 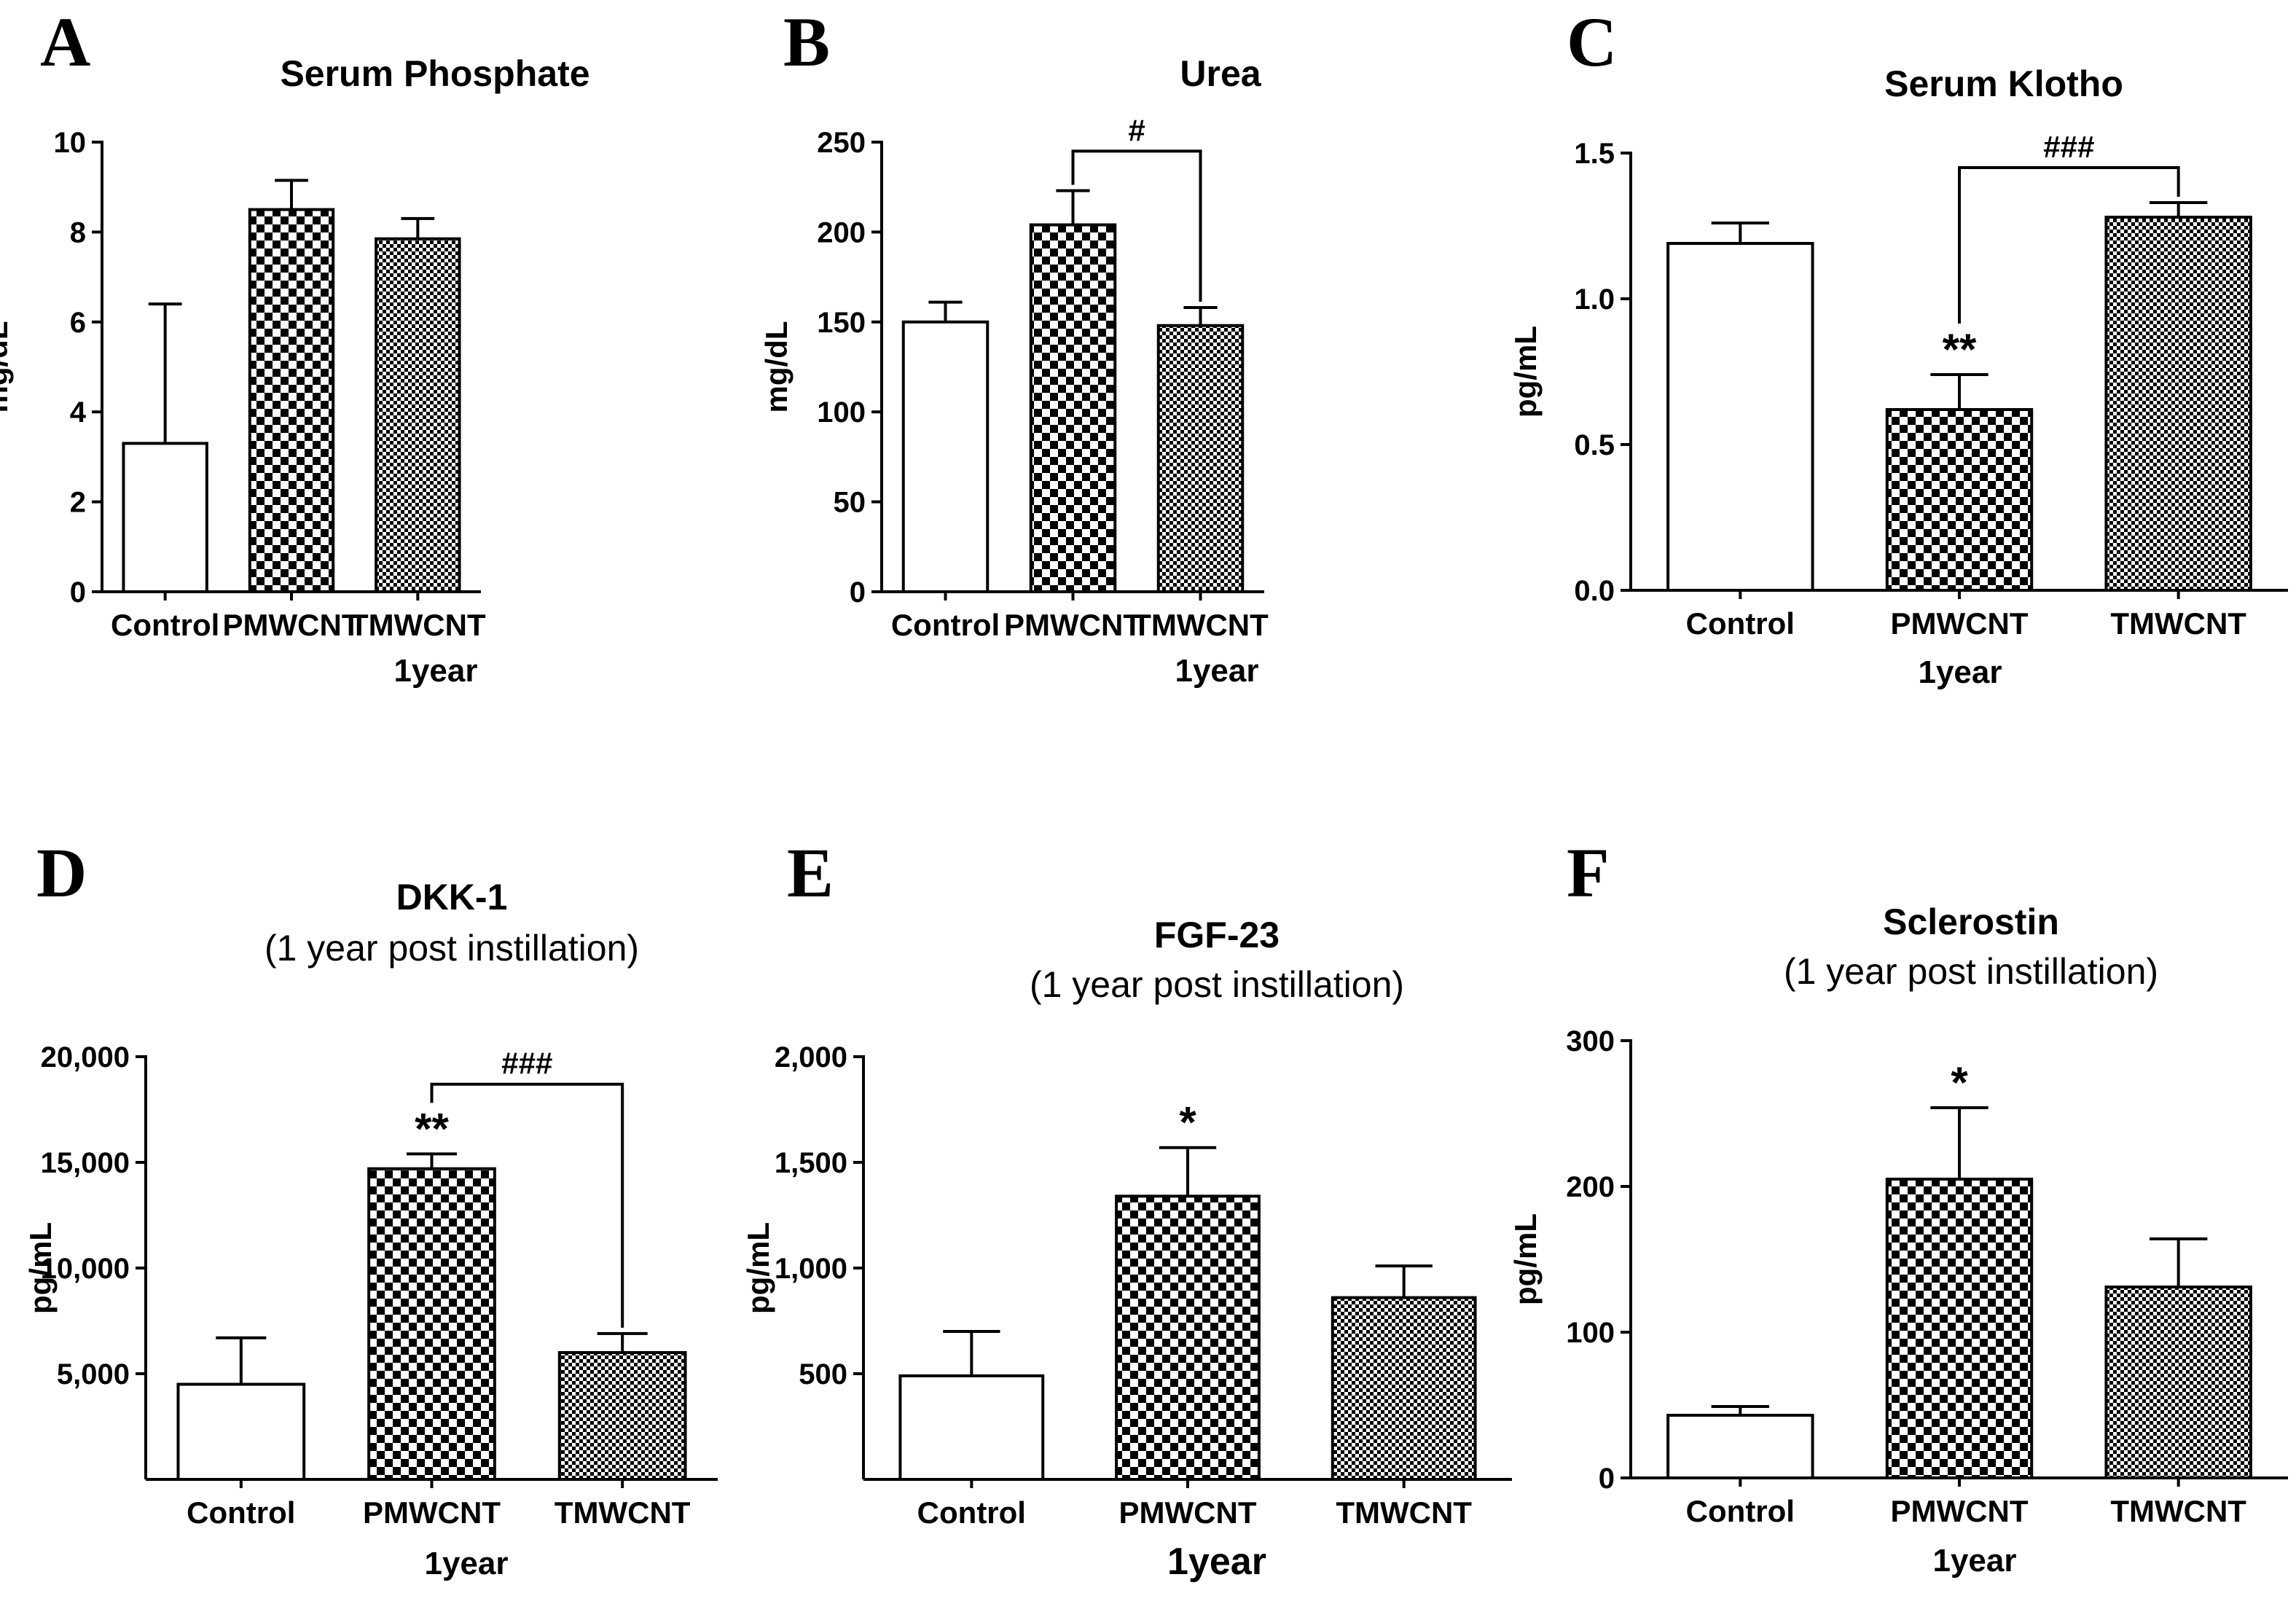 I want to click on y-tick-label: 500, so click(x=823, y=1374).